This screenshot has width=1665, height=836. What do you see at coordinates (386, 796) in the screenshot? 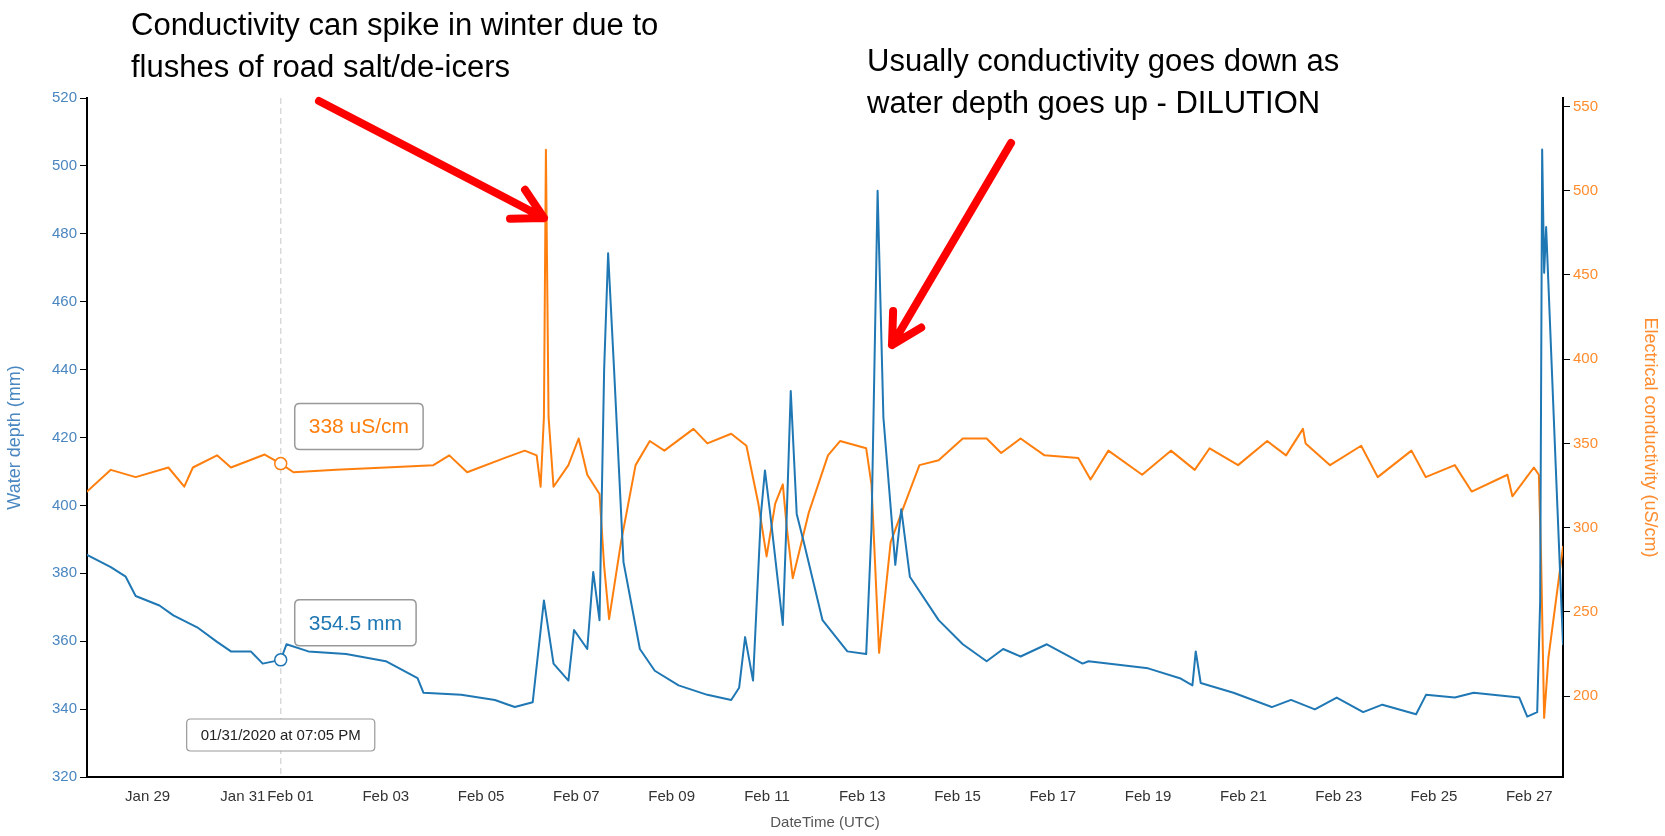
I see `x-tick-label: Feb 03` at bounding box center [386, 796].